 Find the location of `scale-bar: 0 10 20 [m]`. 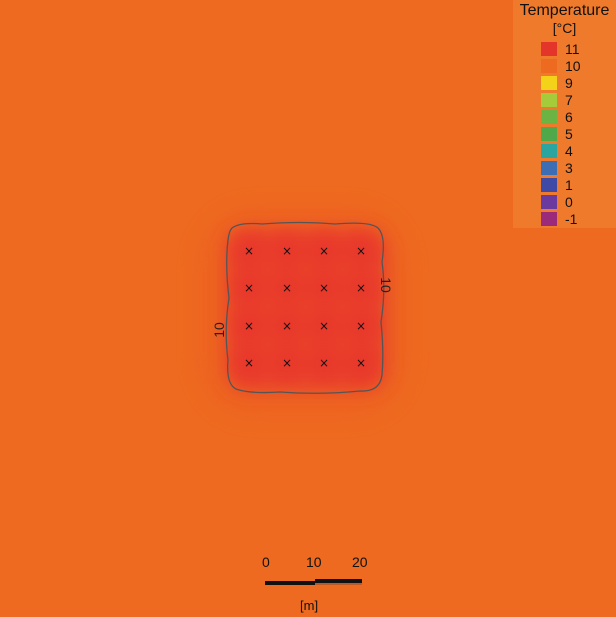

scale-bar: 0 10 20 [m] is located at coordinates (317, 584).